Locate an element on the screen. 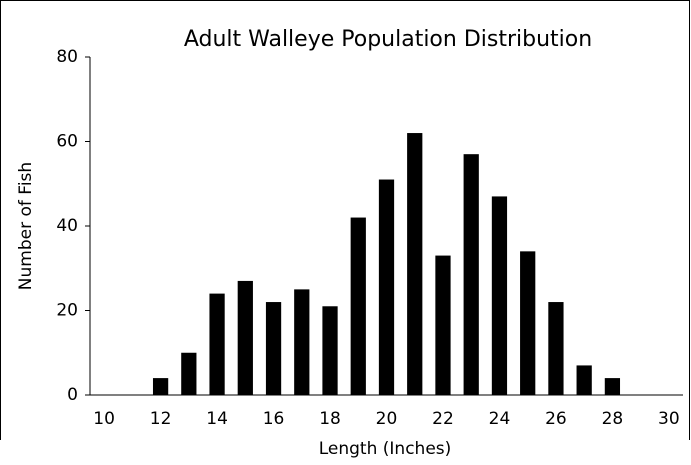  x-tick-label: 10 is located at coordinates (104, 419).